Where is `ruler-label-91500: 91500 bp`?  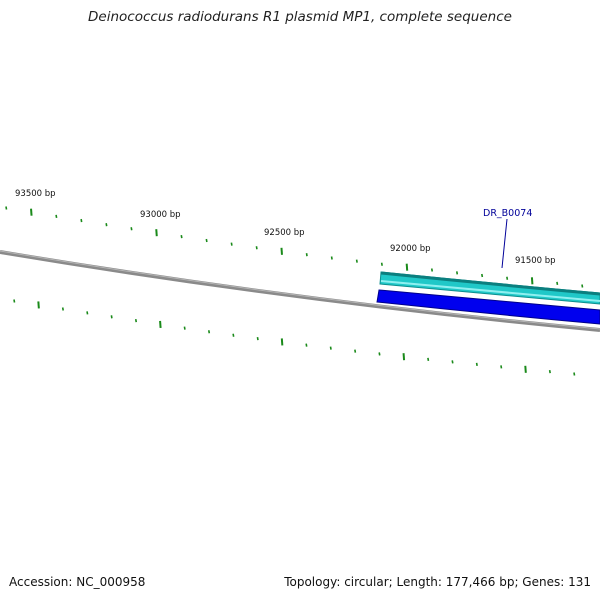 ruler-label-91500: 91500 bp is located at coordinates (535, 261).